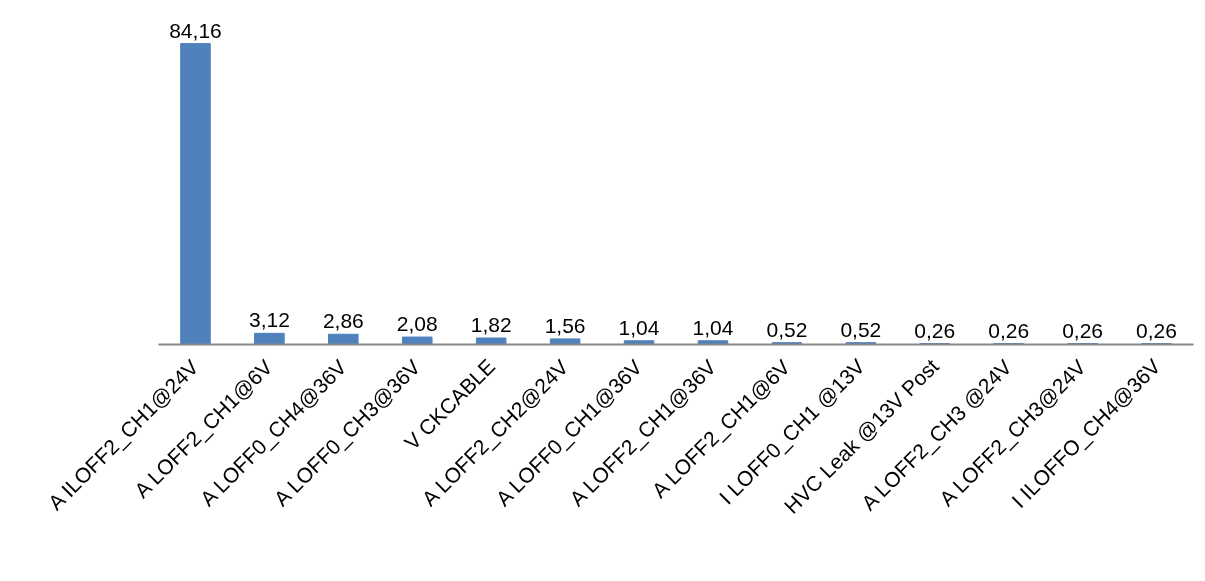  What do you see at coordinates (565, 325) in the screenshot?
I see `data-label: 1,56` at bounding box center [565, 325].